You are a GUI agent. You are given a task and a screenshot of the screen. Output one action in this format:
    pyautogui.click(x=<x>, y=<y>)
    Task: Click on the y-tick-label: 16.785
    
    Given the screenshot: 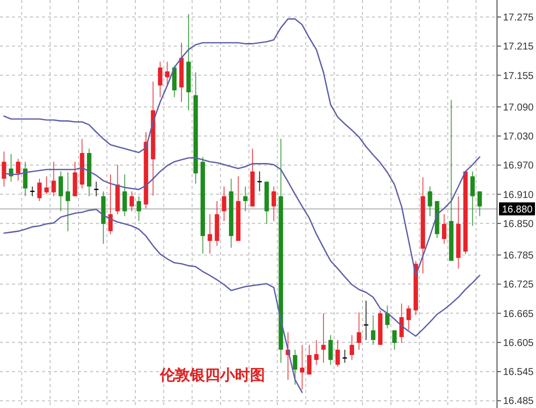 What is the action you would take?
    pyautogui.click(x=518, y=256)
    